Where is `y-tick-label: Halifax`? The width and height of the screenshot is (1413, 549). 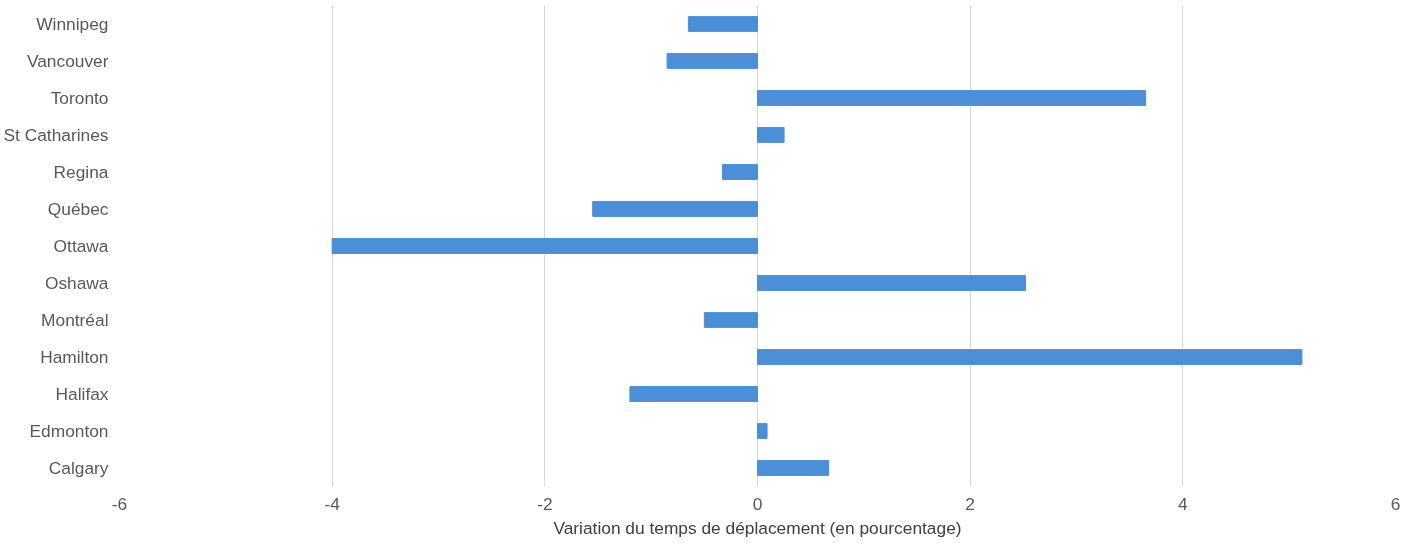
y-tick-label: Halifax is located at coordinates (82, 394).